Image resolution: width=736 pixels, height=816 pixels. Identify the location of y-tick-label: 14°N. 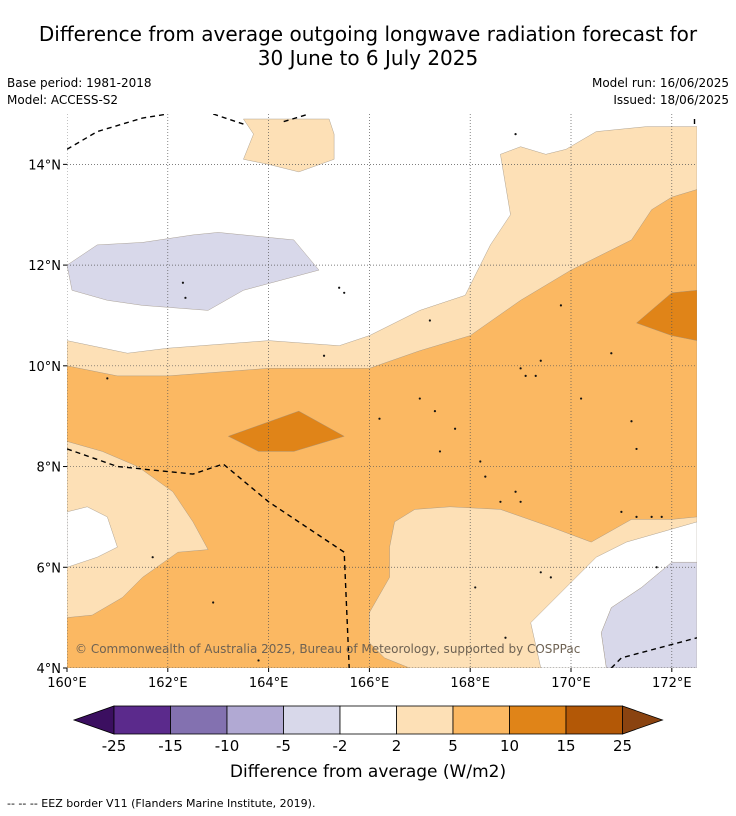
(44, 165).